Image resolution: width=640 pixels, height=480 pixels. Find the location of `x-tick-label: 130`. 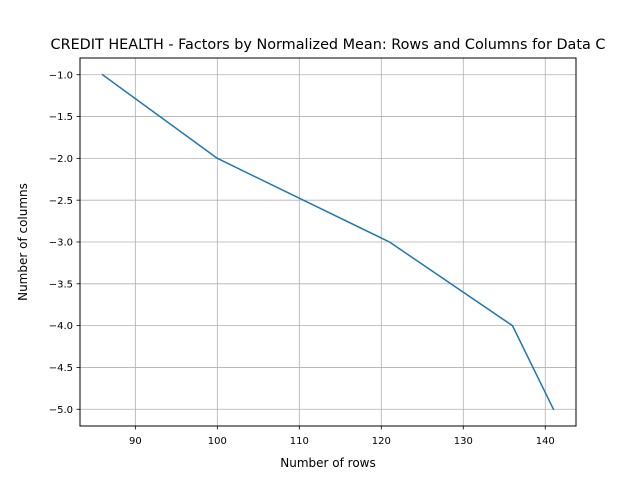

x-tick-label: 130 is located at coordinates (463, 441).